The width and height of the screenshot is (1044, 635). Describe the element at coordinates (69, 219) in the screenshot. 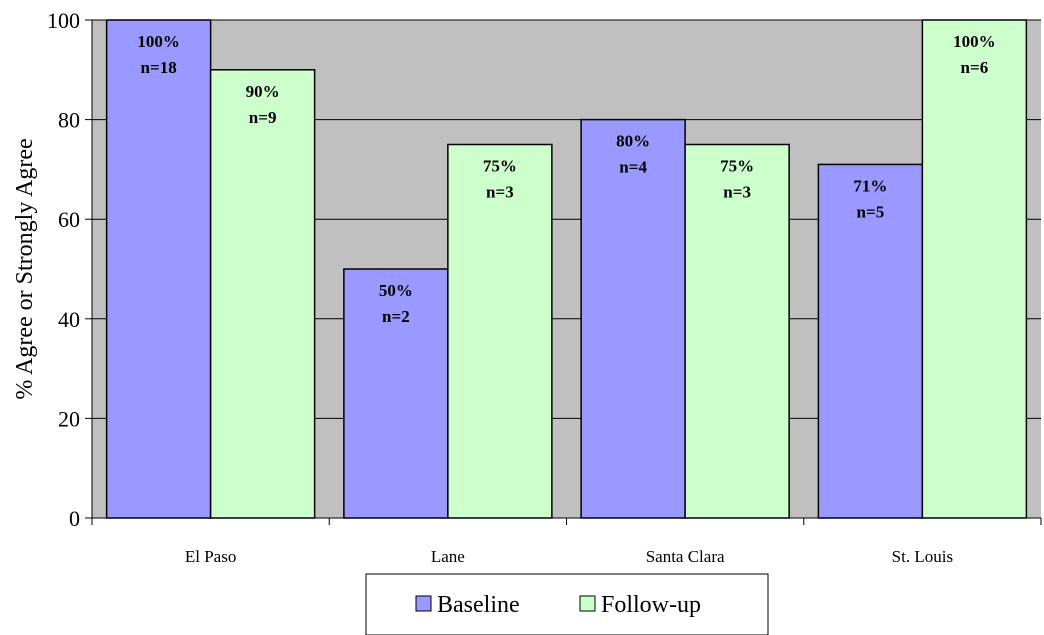

I see `y-tick-label: 60` at that location.